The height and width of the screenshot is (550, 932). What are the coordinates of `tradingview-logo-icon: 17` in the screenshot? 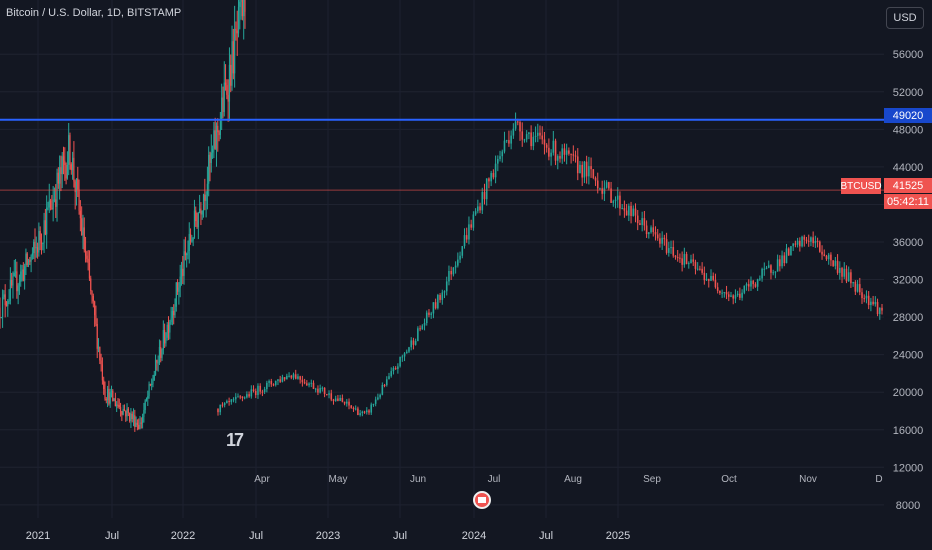 It's located at (235, 440).